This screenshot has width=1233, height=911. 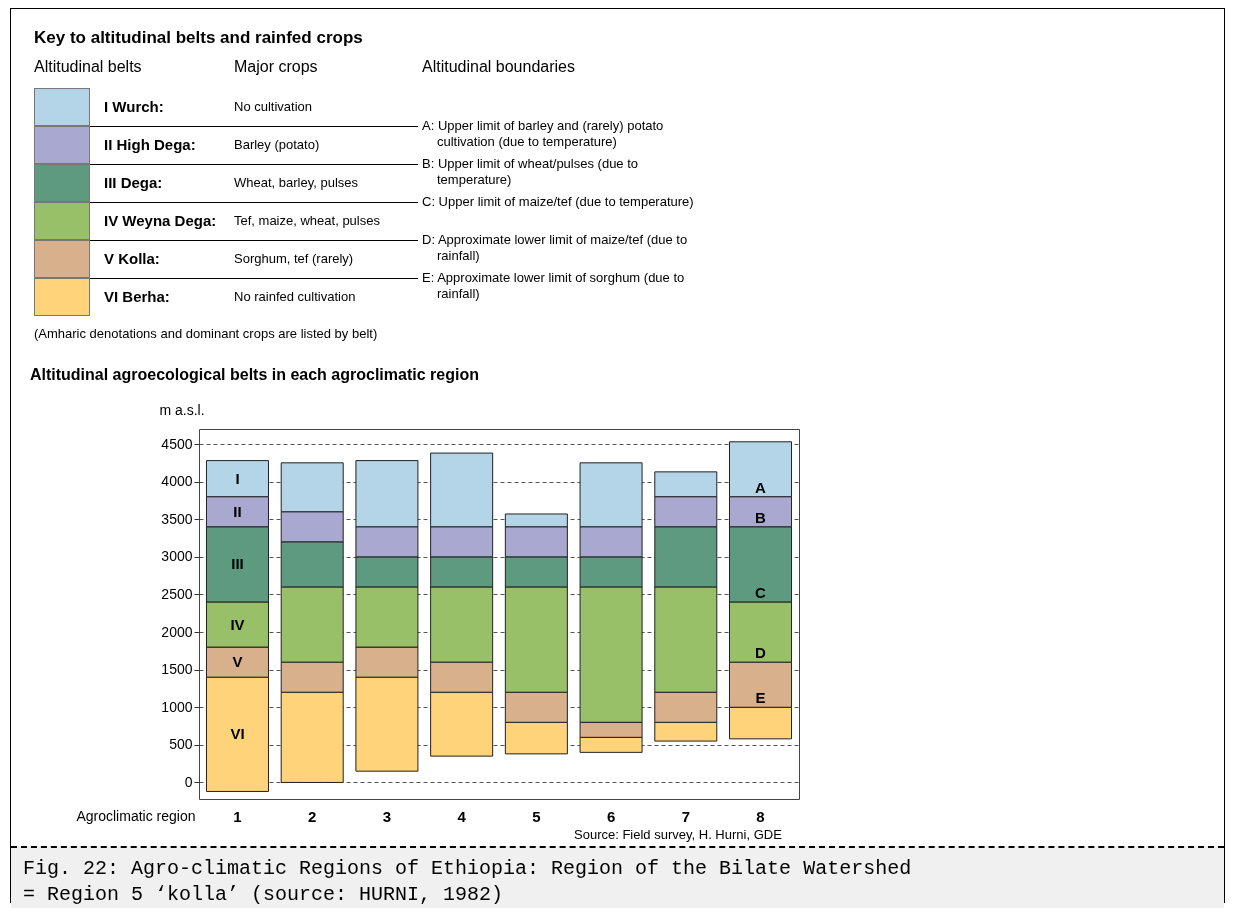 What do you see at coordinates (237, 662) in the screenshot?
I see `series-label: V` at bounding box center [237, 662].